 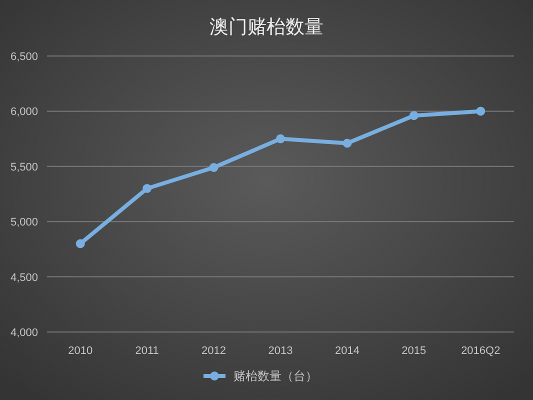 I want to click on y-tick-label: 4,000, so click(x=24, y=333).